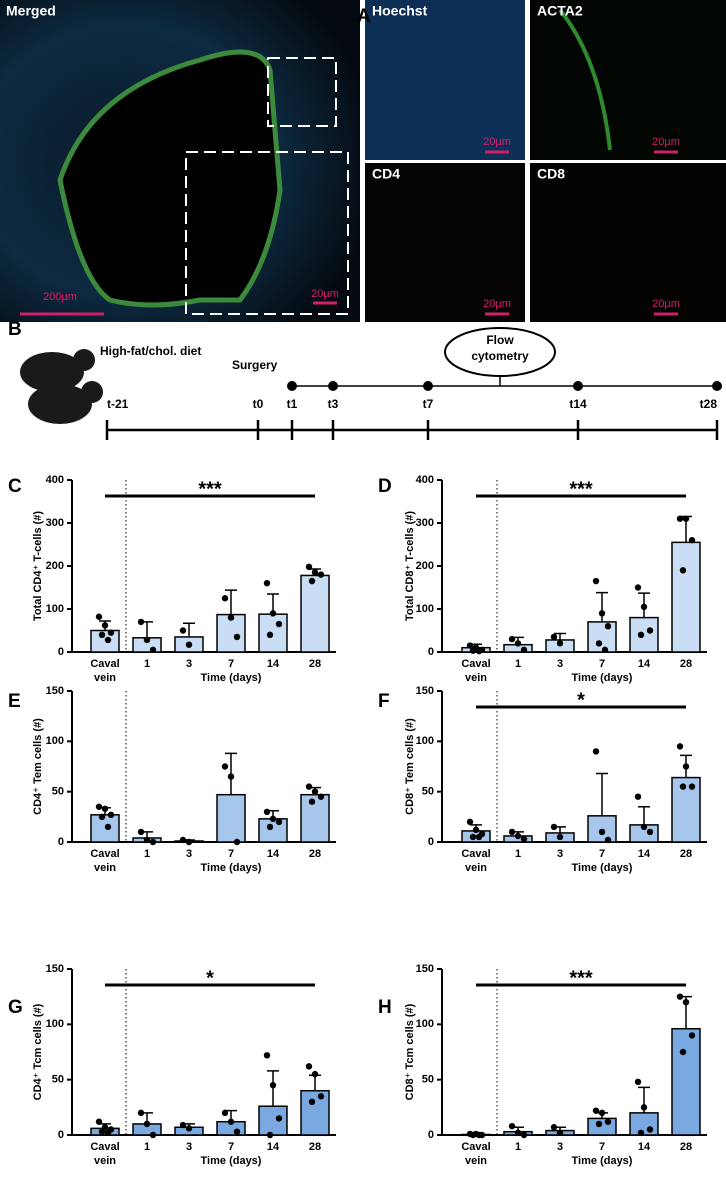 Image resolution: width=726 pixels, height=1191 pixels. What do you see at coordinates (170, 178) in the screenshot?
I see `vessel` at bounding box center [170, 178].